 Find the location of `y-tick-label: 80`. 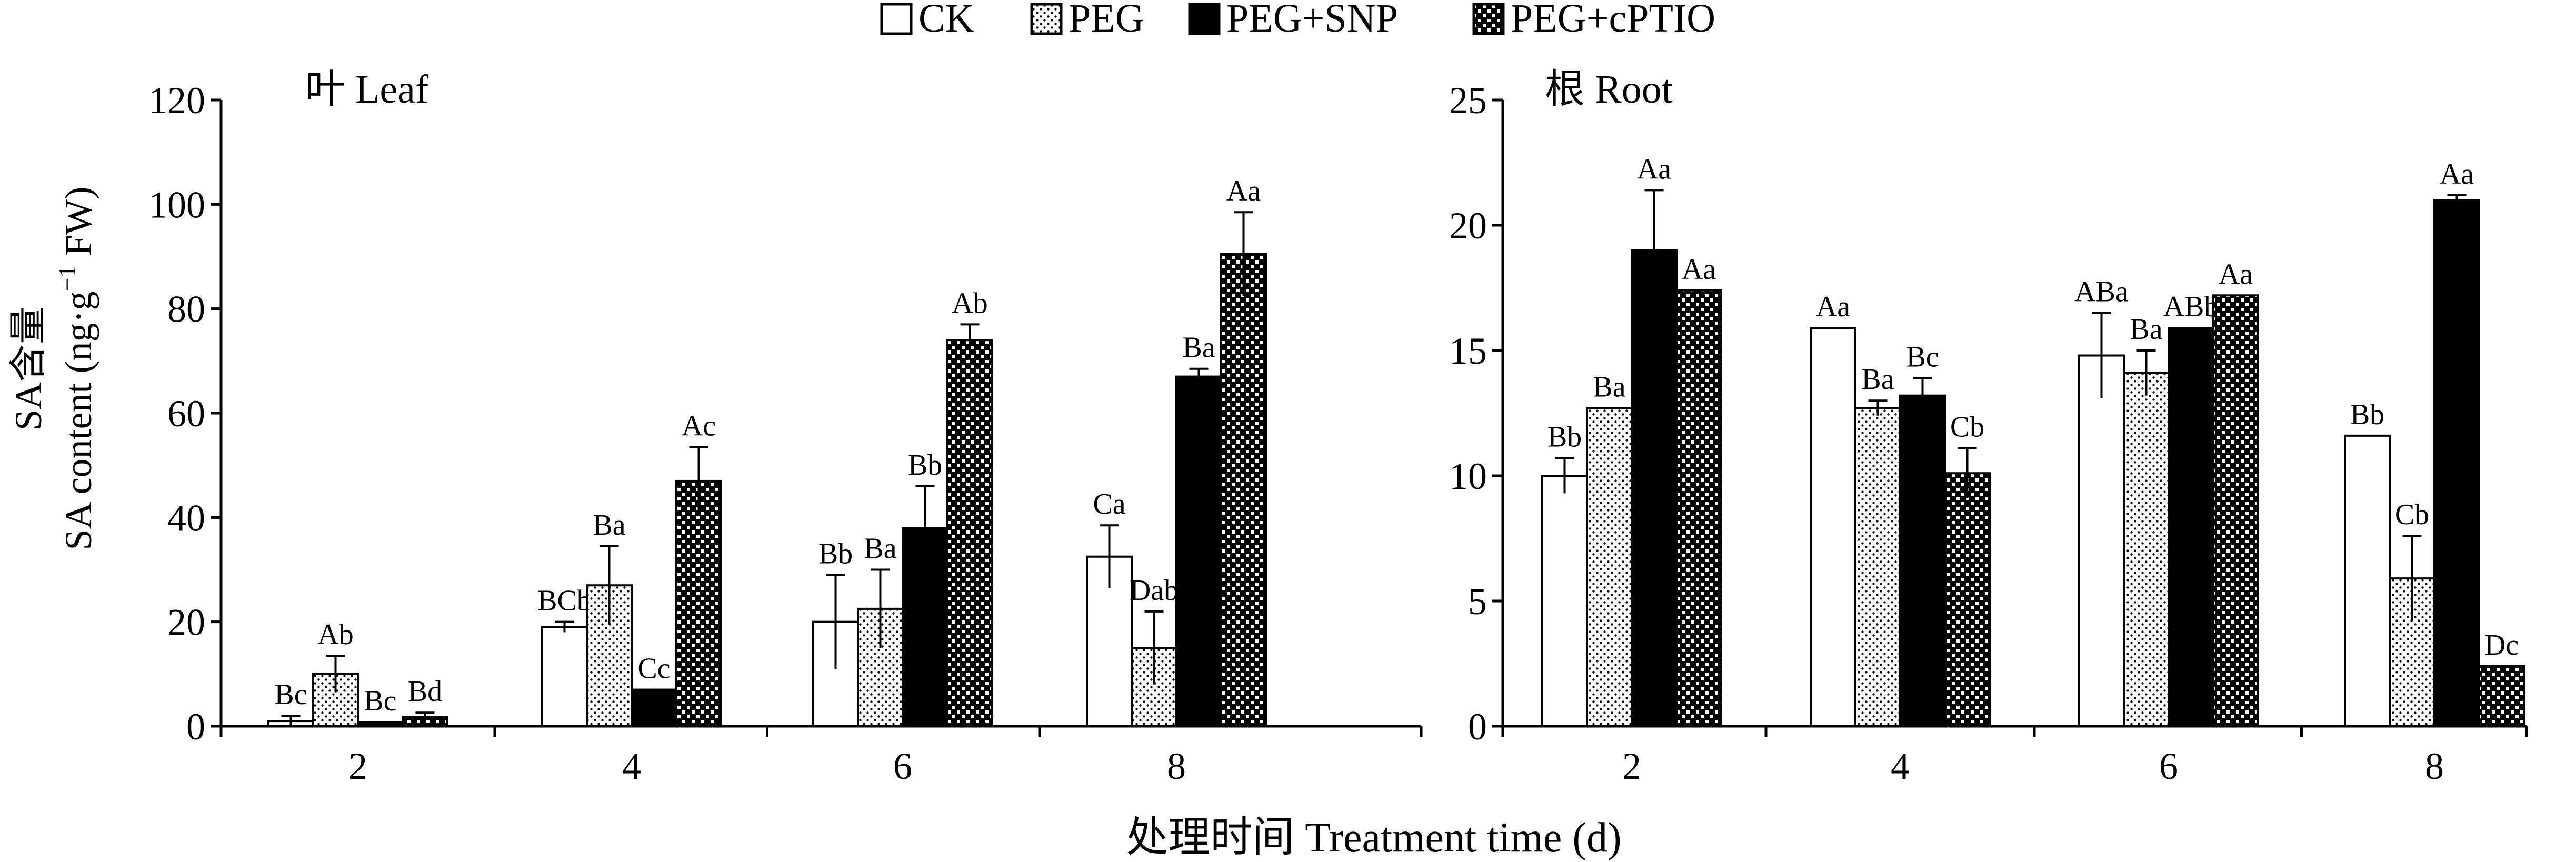

y-tick-label: 80 is located at coordinates (186, 309).